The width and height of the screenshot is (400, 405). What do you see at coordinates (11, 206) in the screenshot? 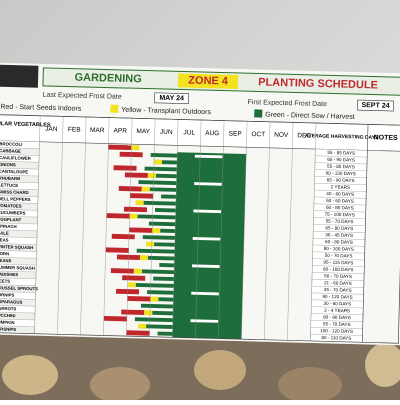
I see `vegetable-name: TOMATOES` at bounding box center [11, 206].